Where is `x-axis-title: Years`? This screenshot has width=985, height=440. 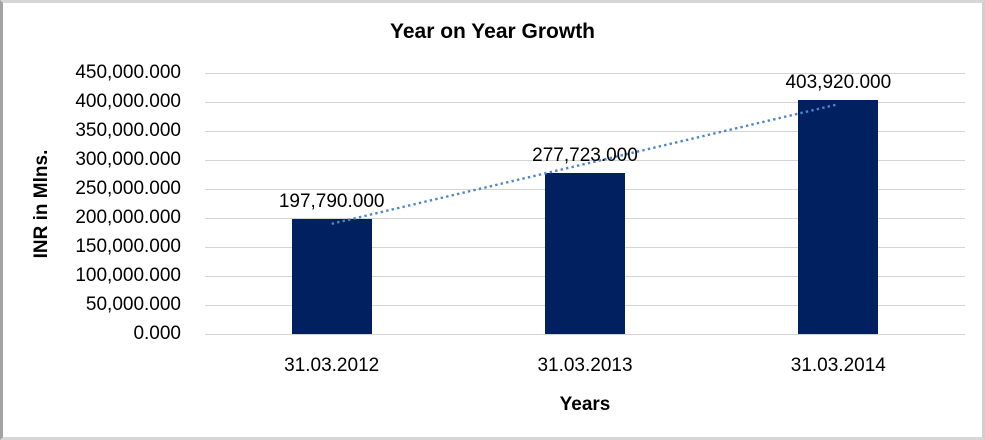
x-axis-title: Years is located at coordinates (585, 404).